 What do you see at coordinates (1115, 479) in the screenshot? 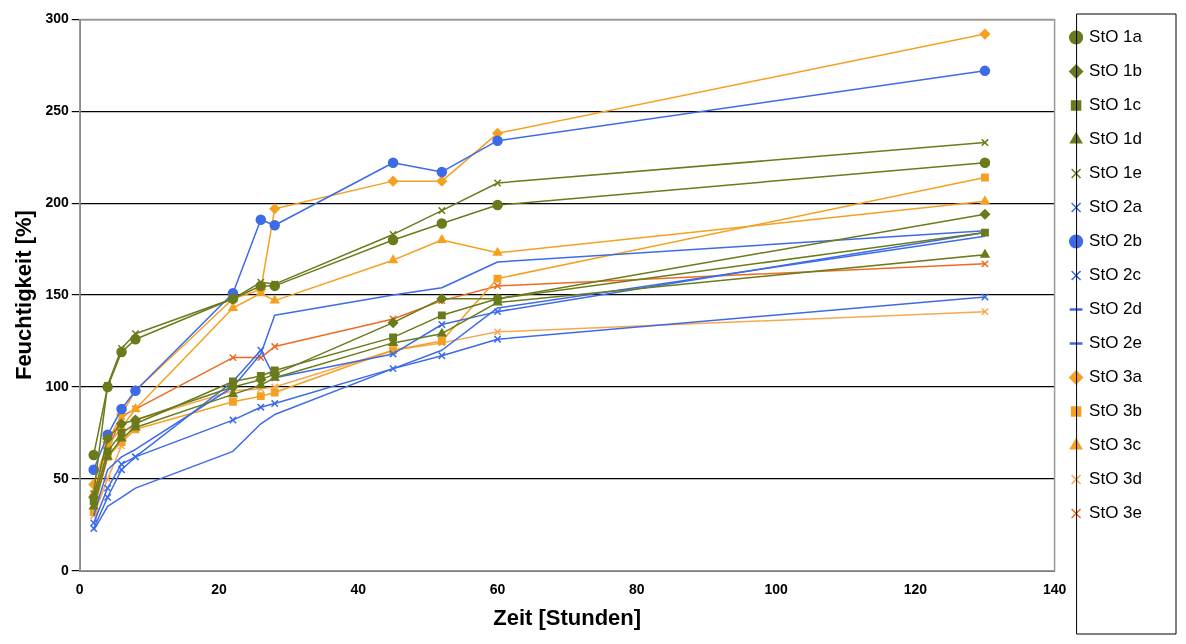
I see `legend-label: StO 3d` at bounding box center [1115, 479].